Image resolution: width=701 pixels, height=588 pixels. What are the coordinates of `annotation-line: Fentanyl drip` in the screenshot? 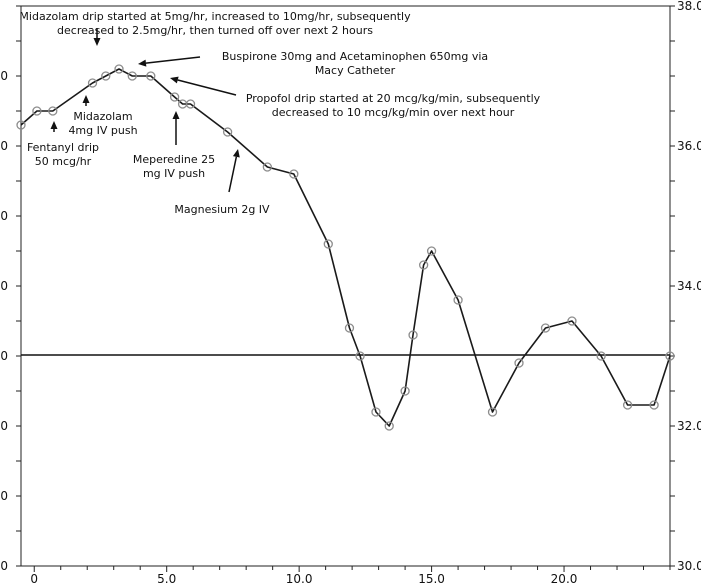 It's located at (63, 147).